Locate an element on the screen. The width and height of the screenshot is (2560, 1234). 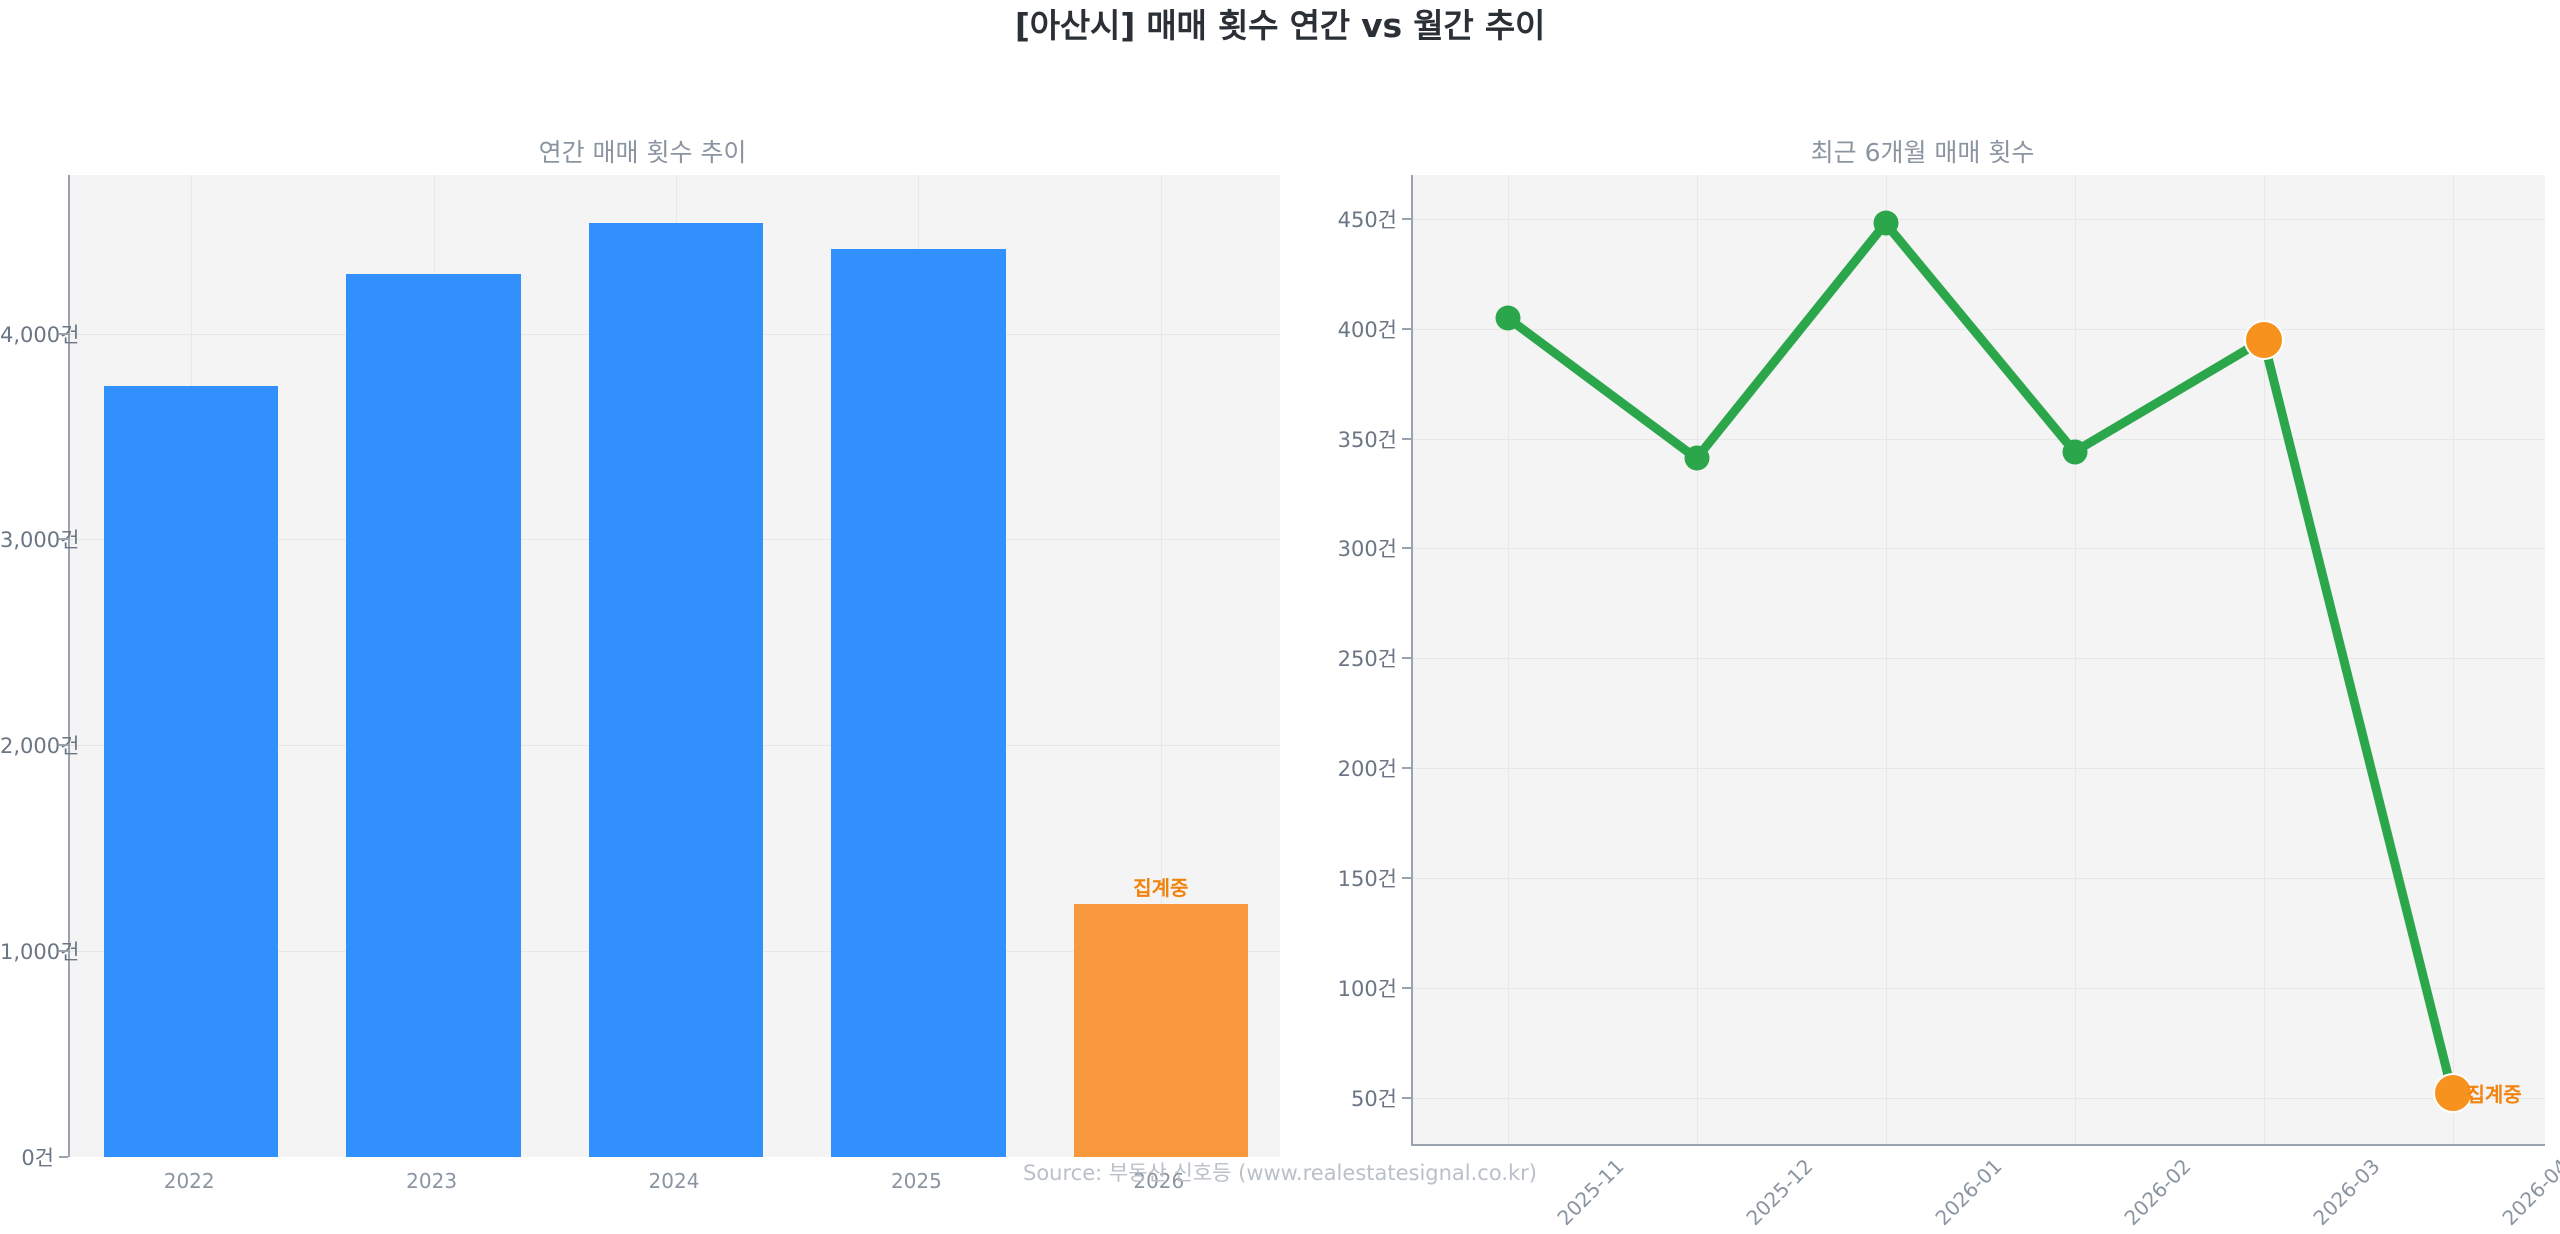
y-axis-tick-label: 350건 is located at coordinates (1367, 439).